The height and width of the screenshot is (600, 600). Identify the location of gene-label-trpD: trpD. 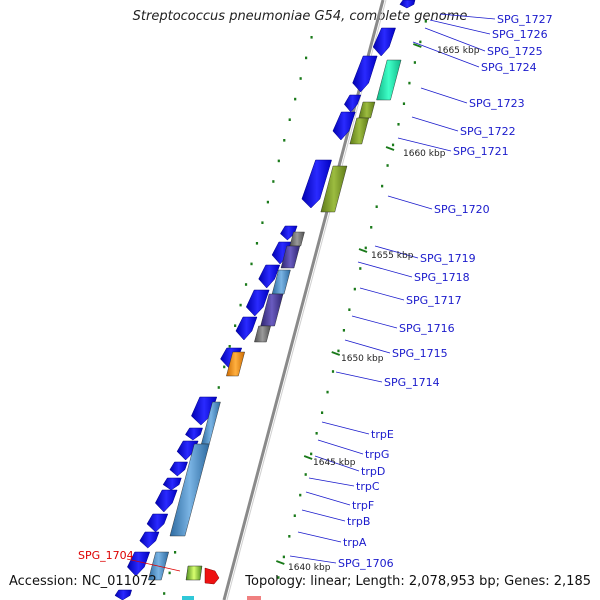
(373, 471).